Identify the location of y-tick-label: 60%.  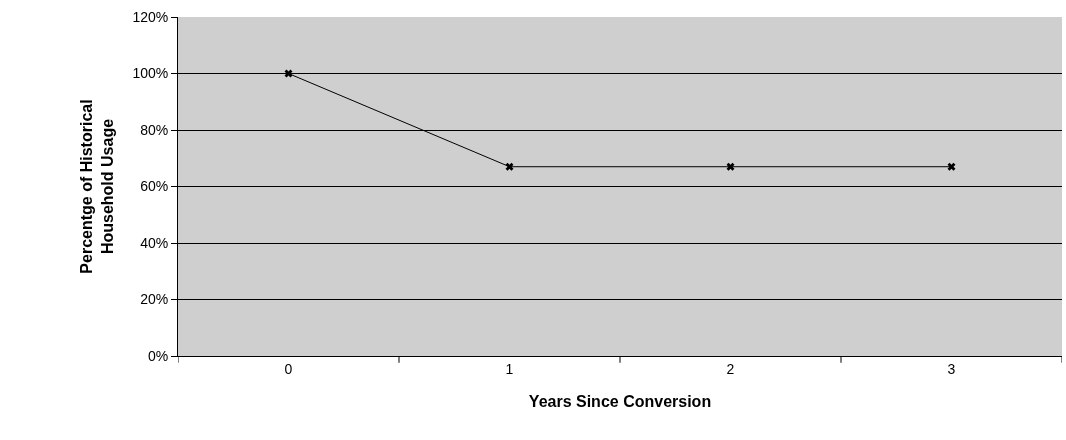
(154, 186).